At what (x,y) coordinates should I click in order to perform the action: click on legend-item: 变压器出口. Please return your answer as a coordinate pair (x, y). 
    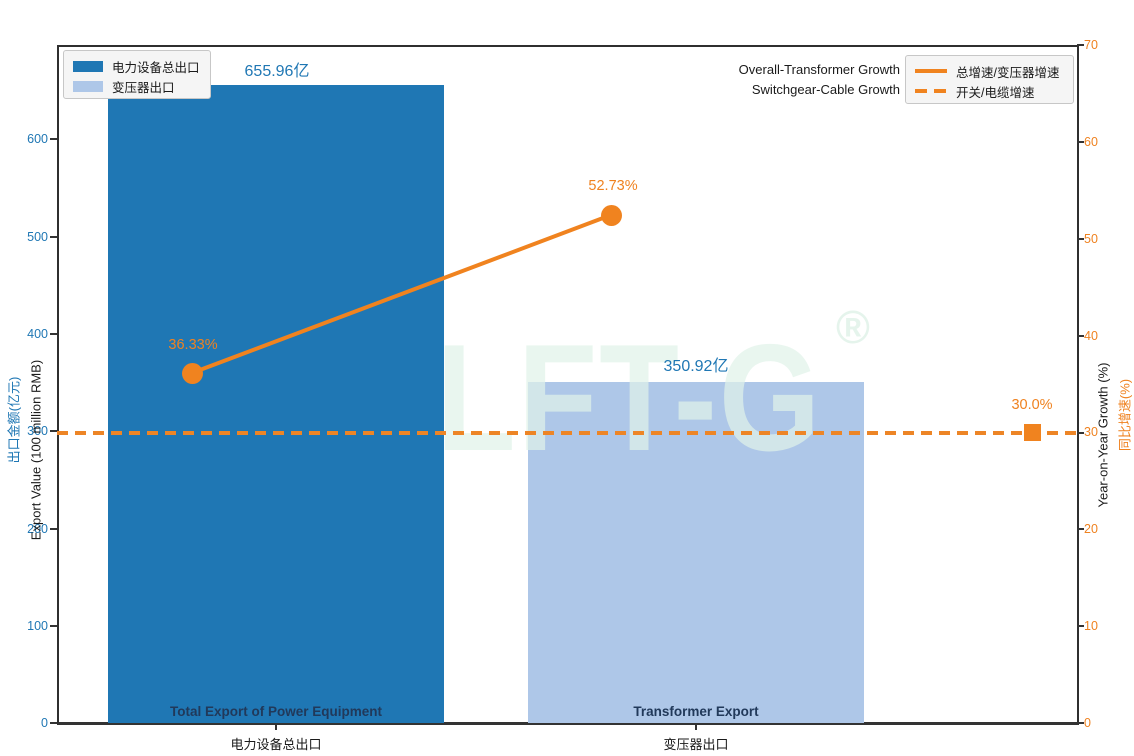
    Looking at the image, I should click on (124, 86).